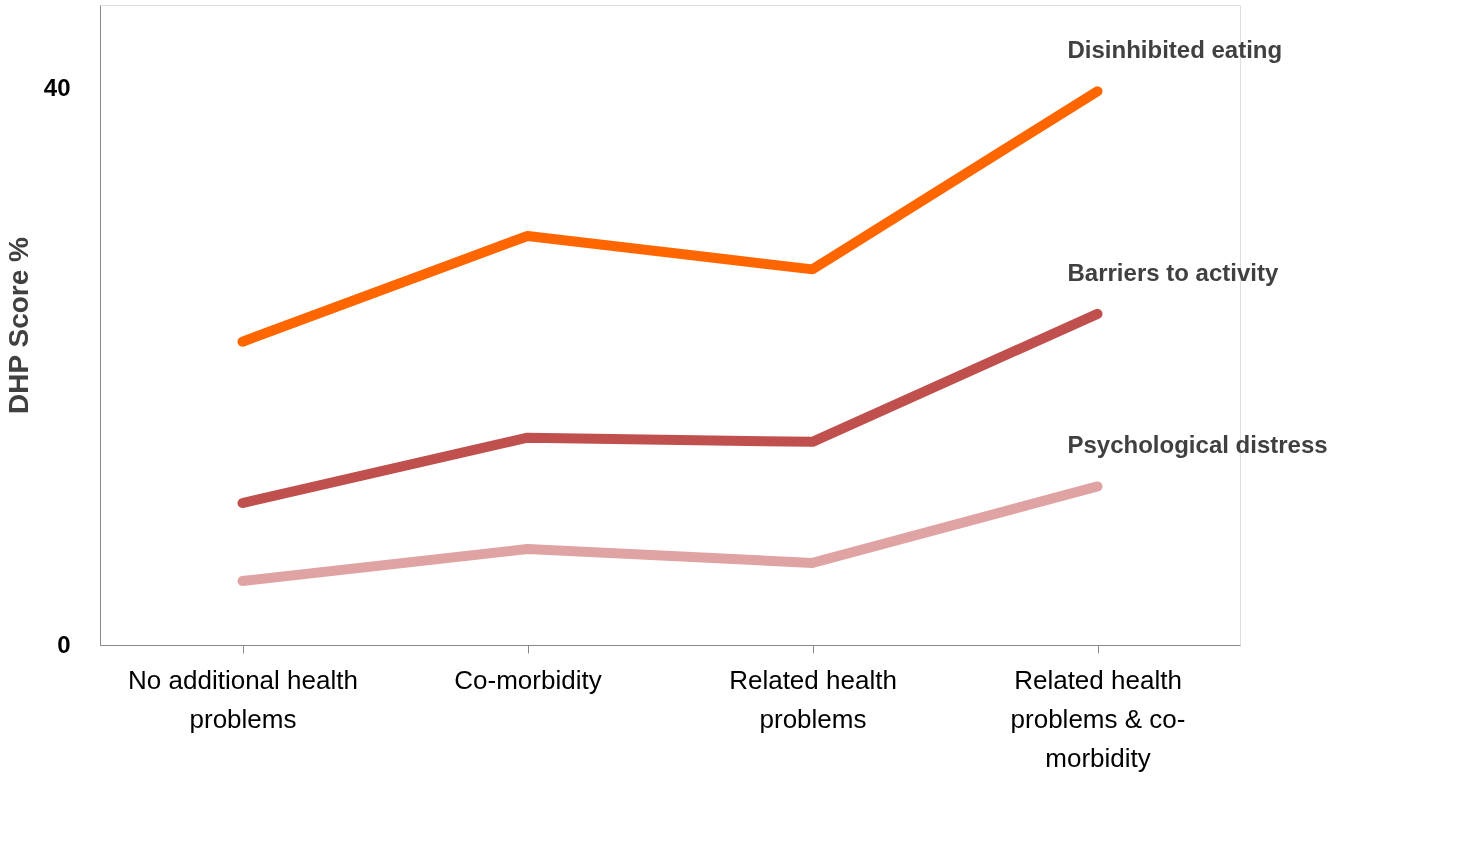 The image size is (1479, 844). What do you see at coordinates (1098, 718) in the screenshot?
I see `x-tick-label: Related health problems & co-morbidity` at bounding box center [1098, 718].